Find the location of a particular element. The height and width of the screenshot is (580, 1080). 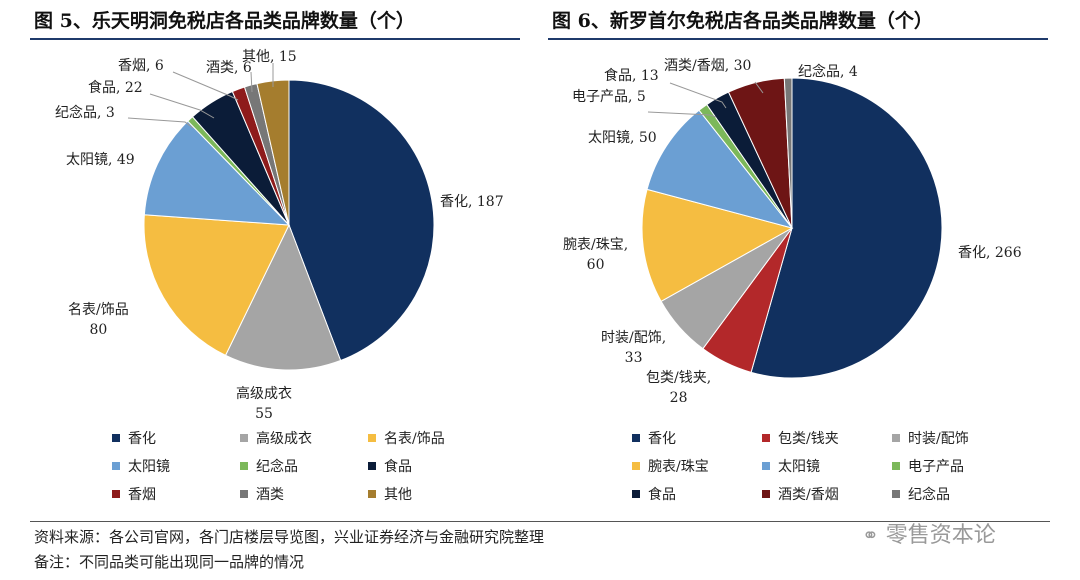

legend-item: 名表/饰品 is located at coordinates (406, 438).